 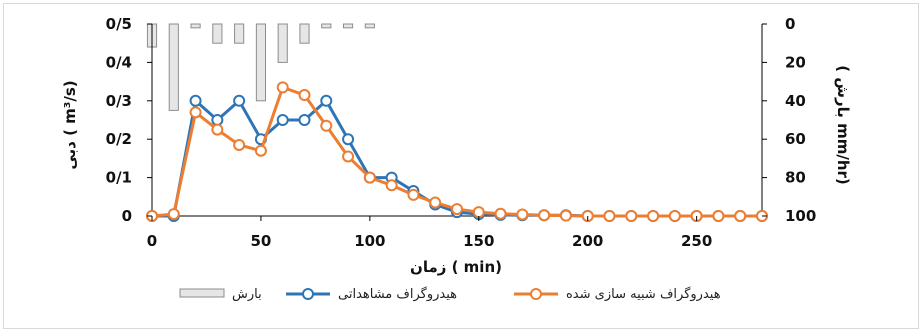 I want to click on y-tick-label: 0/1, so click(x=119, y=178).